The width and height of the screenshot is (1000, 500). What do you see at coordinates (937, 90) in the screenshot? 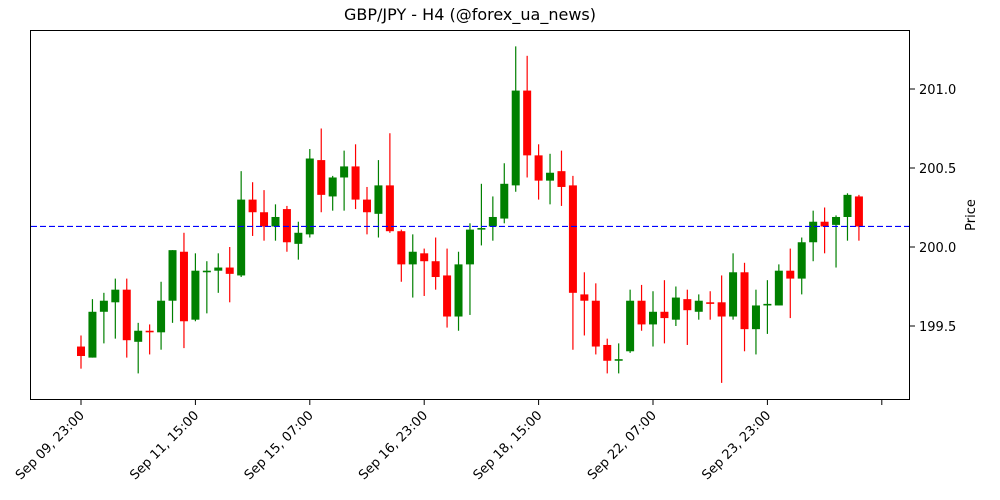
I see `y-tick-label: 201.0` at bounding box center [937, 90].